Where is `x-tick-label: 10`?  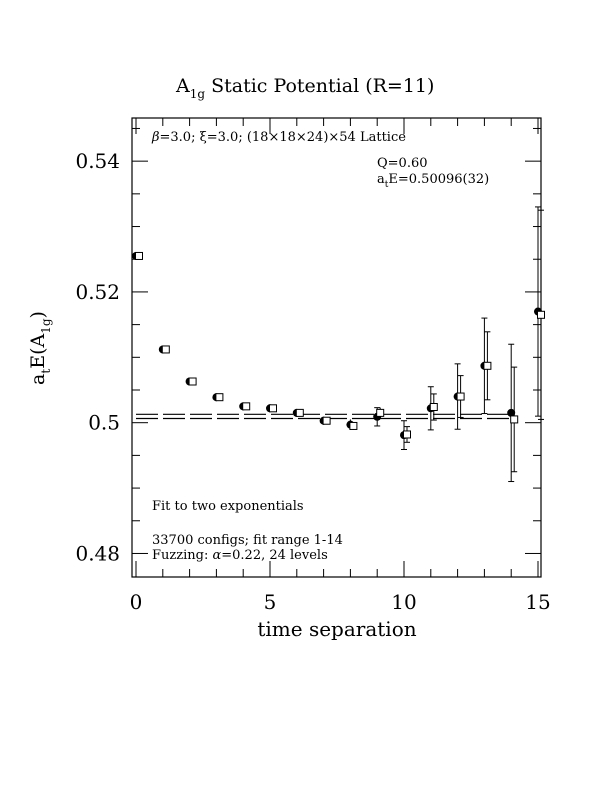
x-tick-label: 10 is located at coordinates (403, 602).